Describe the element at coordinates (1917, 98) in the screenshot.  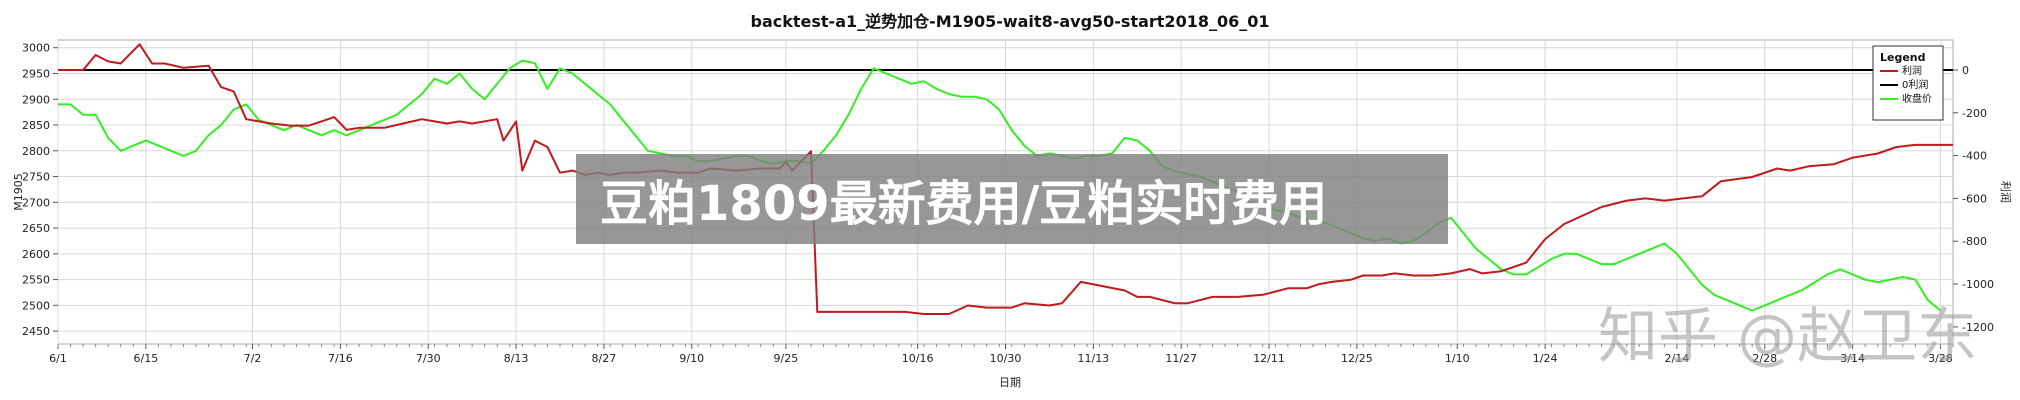
I see `legend-entry-label: 收盘价` at that location.